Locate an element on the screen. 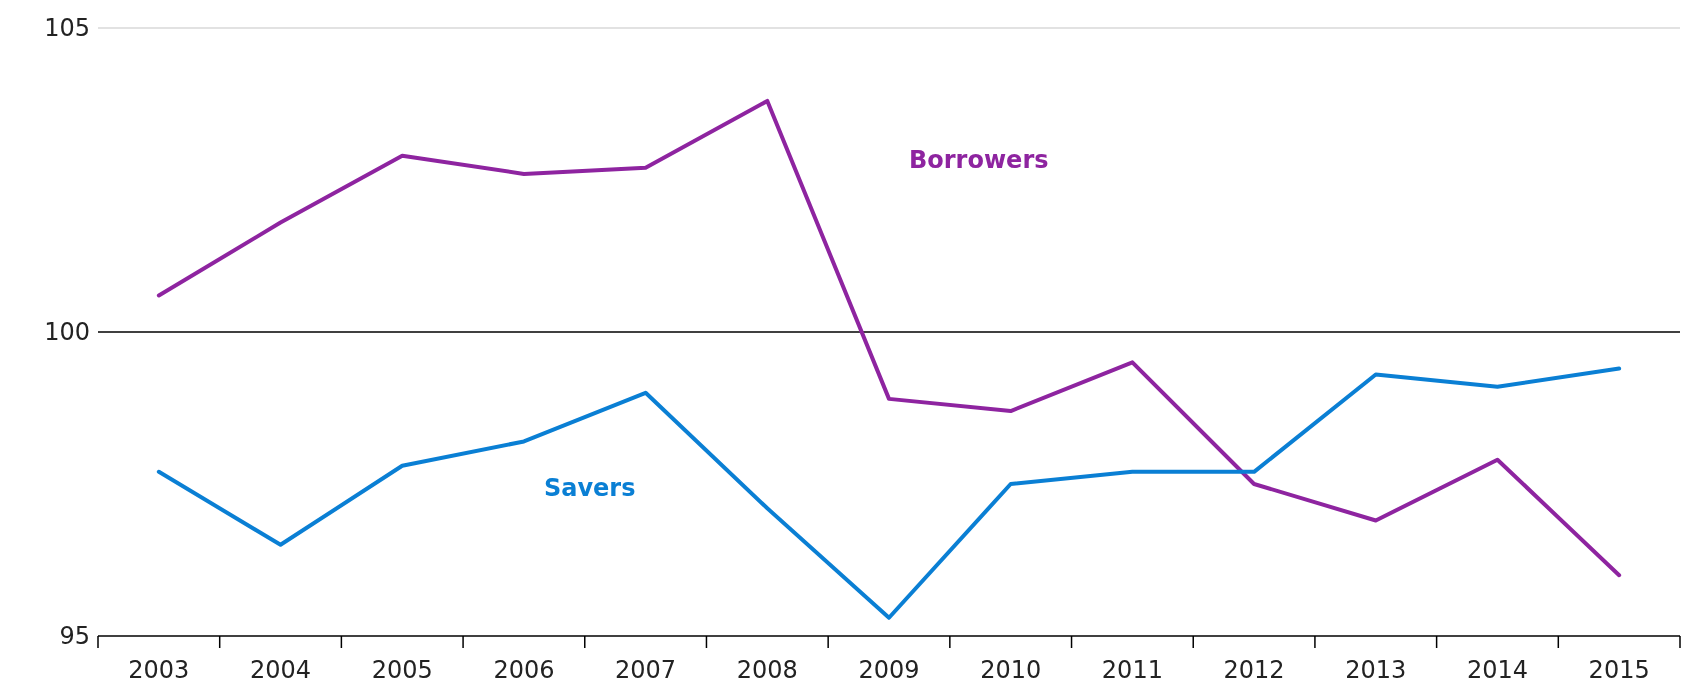 The height and width of the screenshot is (697, 1698). x-tick-label: 2003 is located at coordinates (159, 670).